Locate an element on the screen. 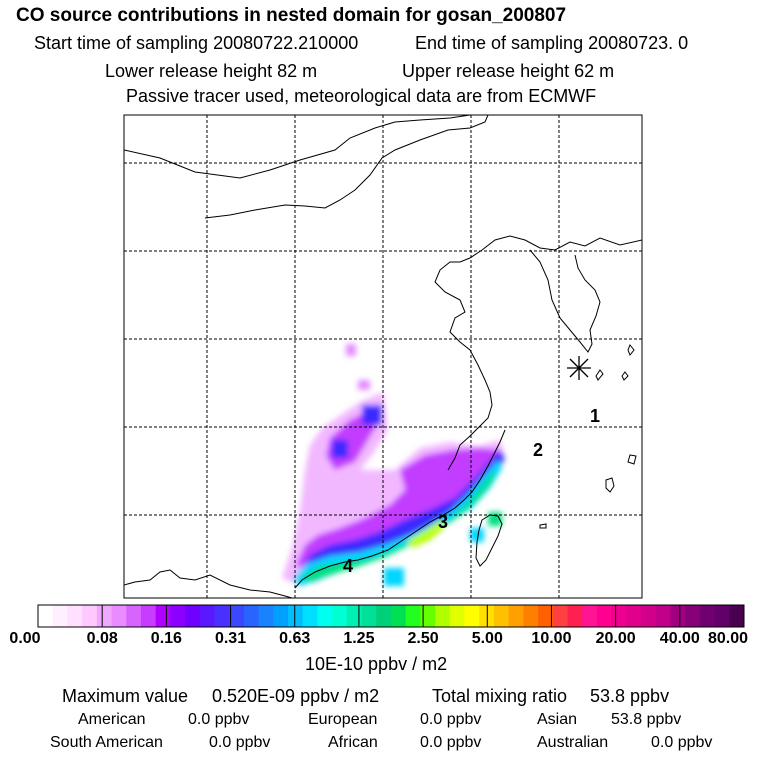 The width and height of the screenshot is (768, 768). upper-height-text: Upper release height 62 m is located at coordinates (508, 71).